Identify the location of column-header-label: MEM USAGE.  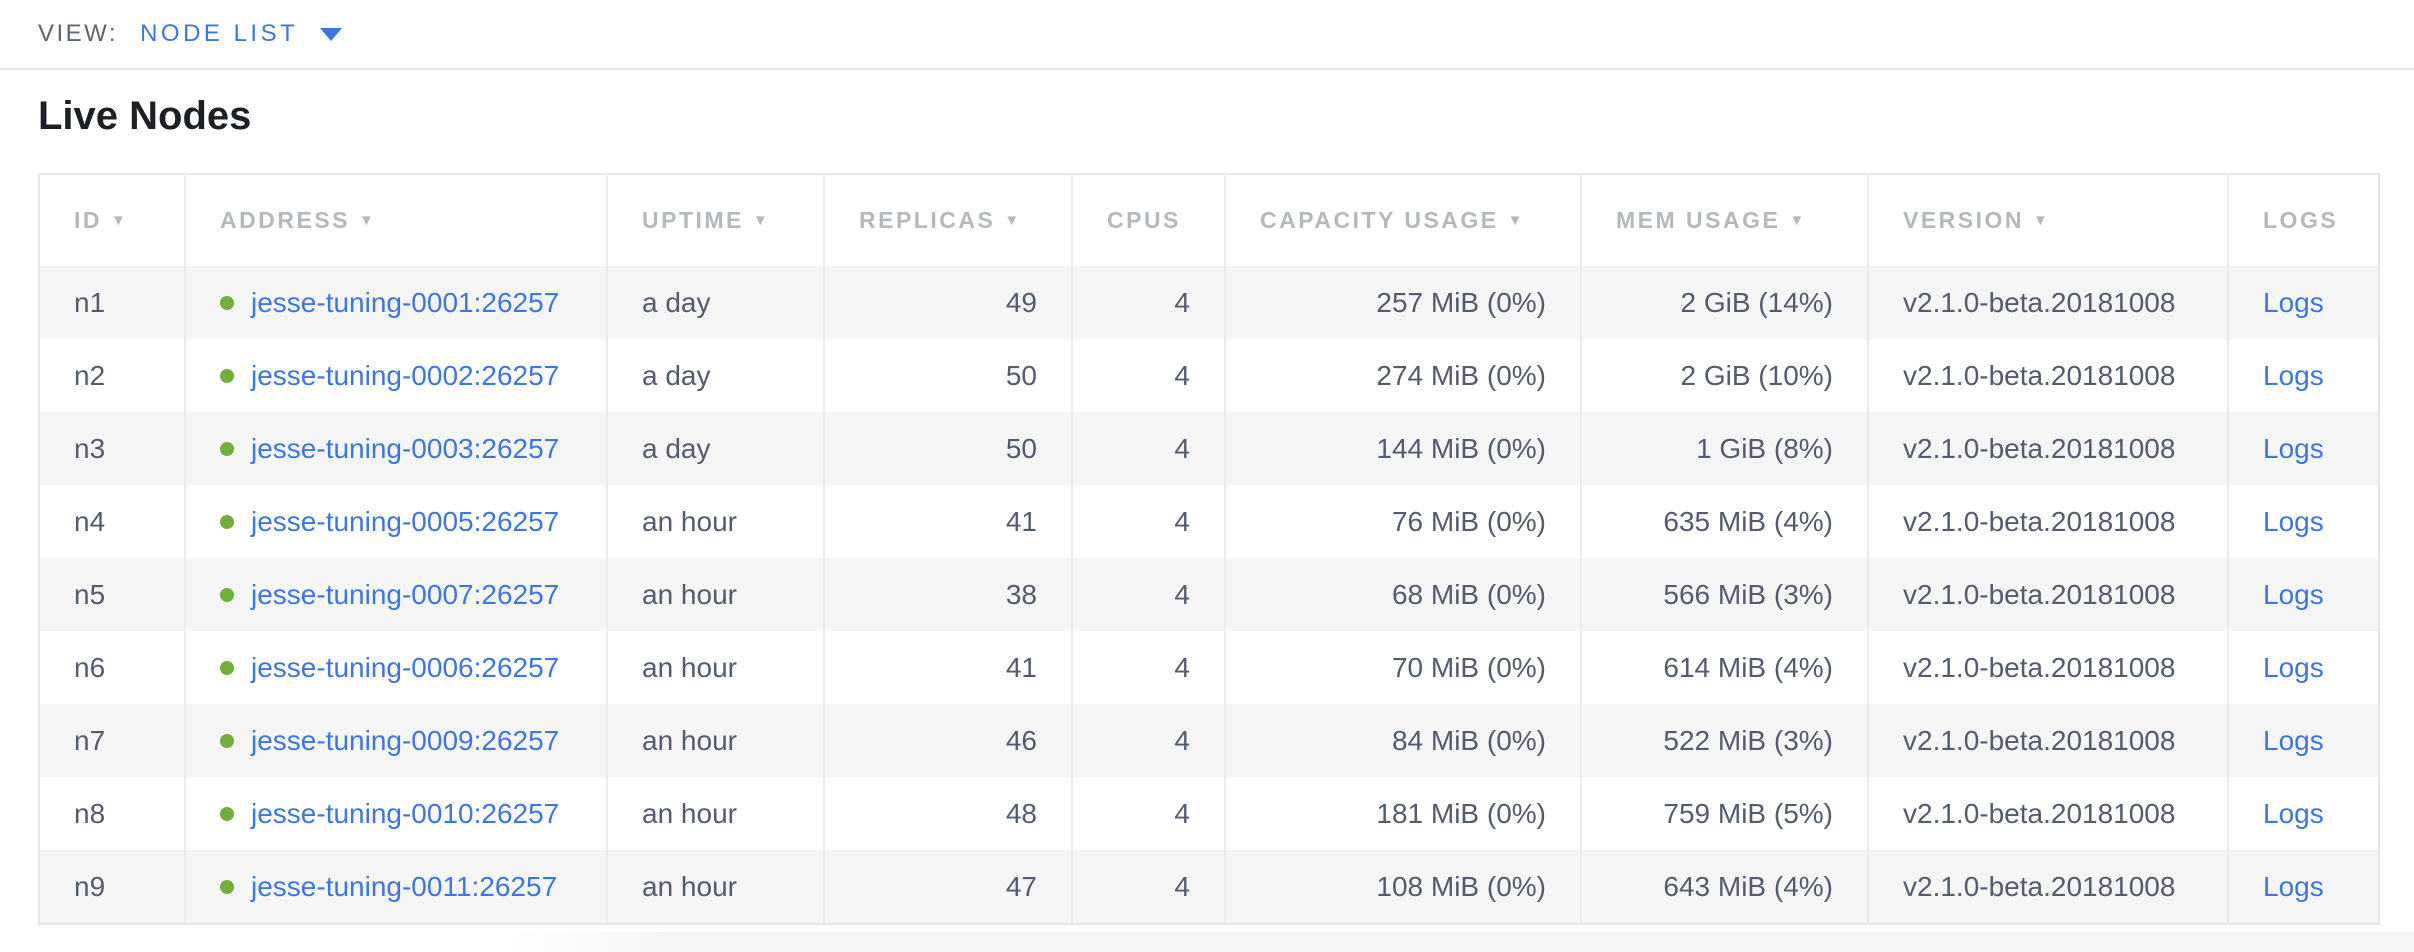
(1698, 220).